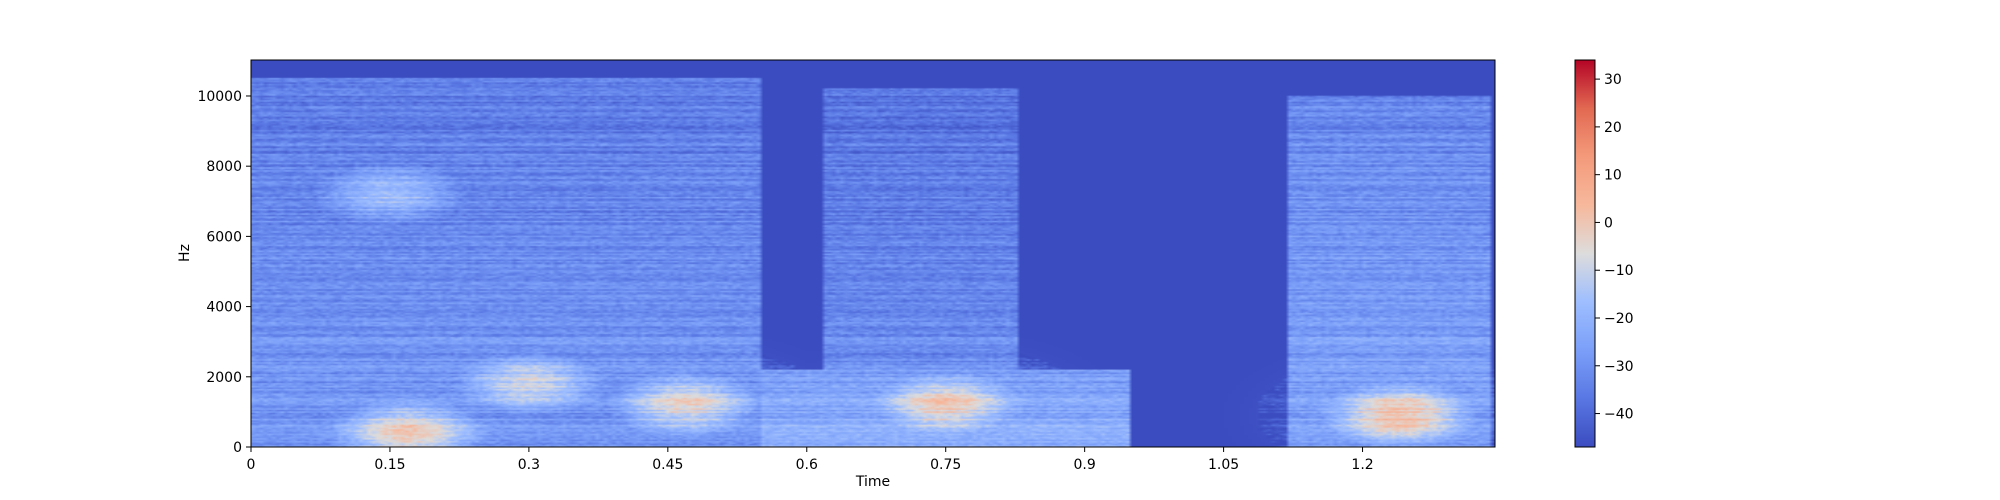 The height and width of the screenshot is (500, 2000). I want to click on colorbar-tick-label: 0, so click(1608, 223).